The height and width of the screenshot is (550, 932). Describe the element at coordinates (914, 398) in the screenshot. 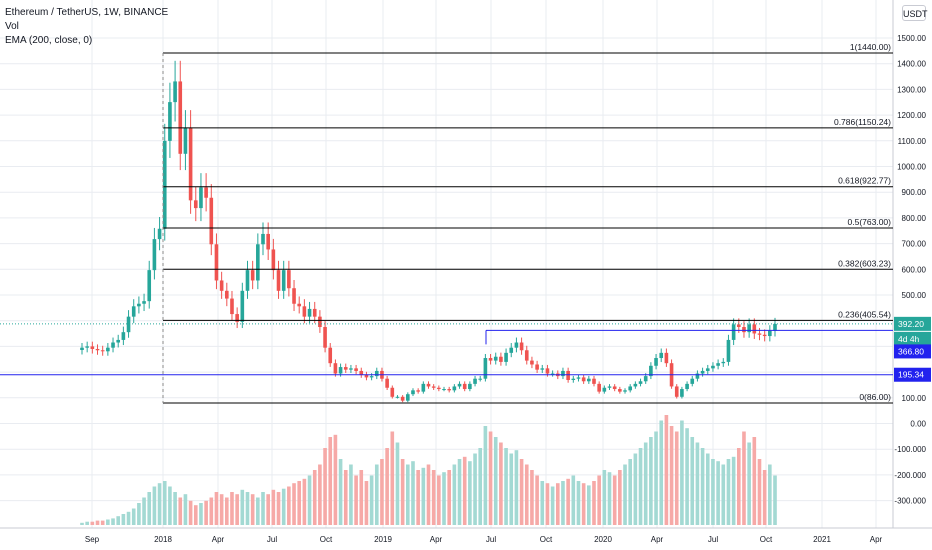

I see `price-tick-label: 100.00` at that location.